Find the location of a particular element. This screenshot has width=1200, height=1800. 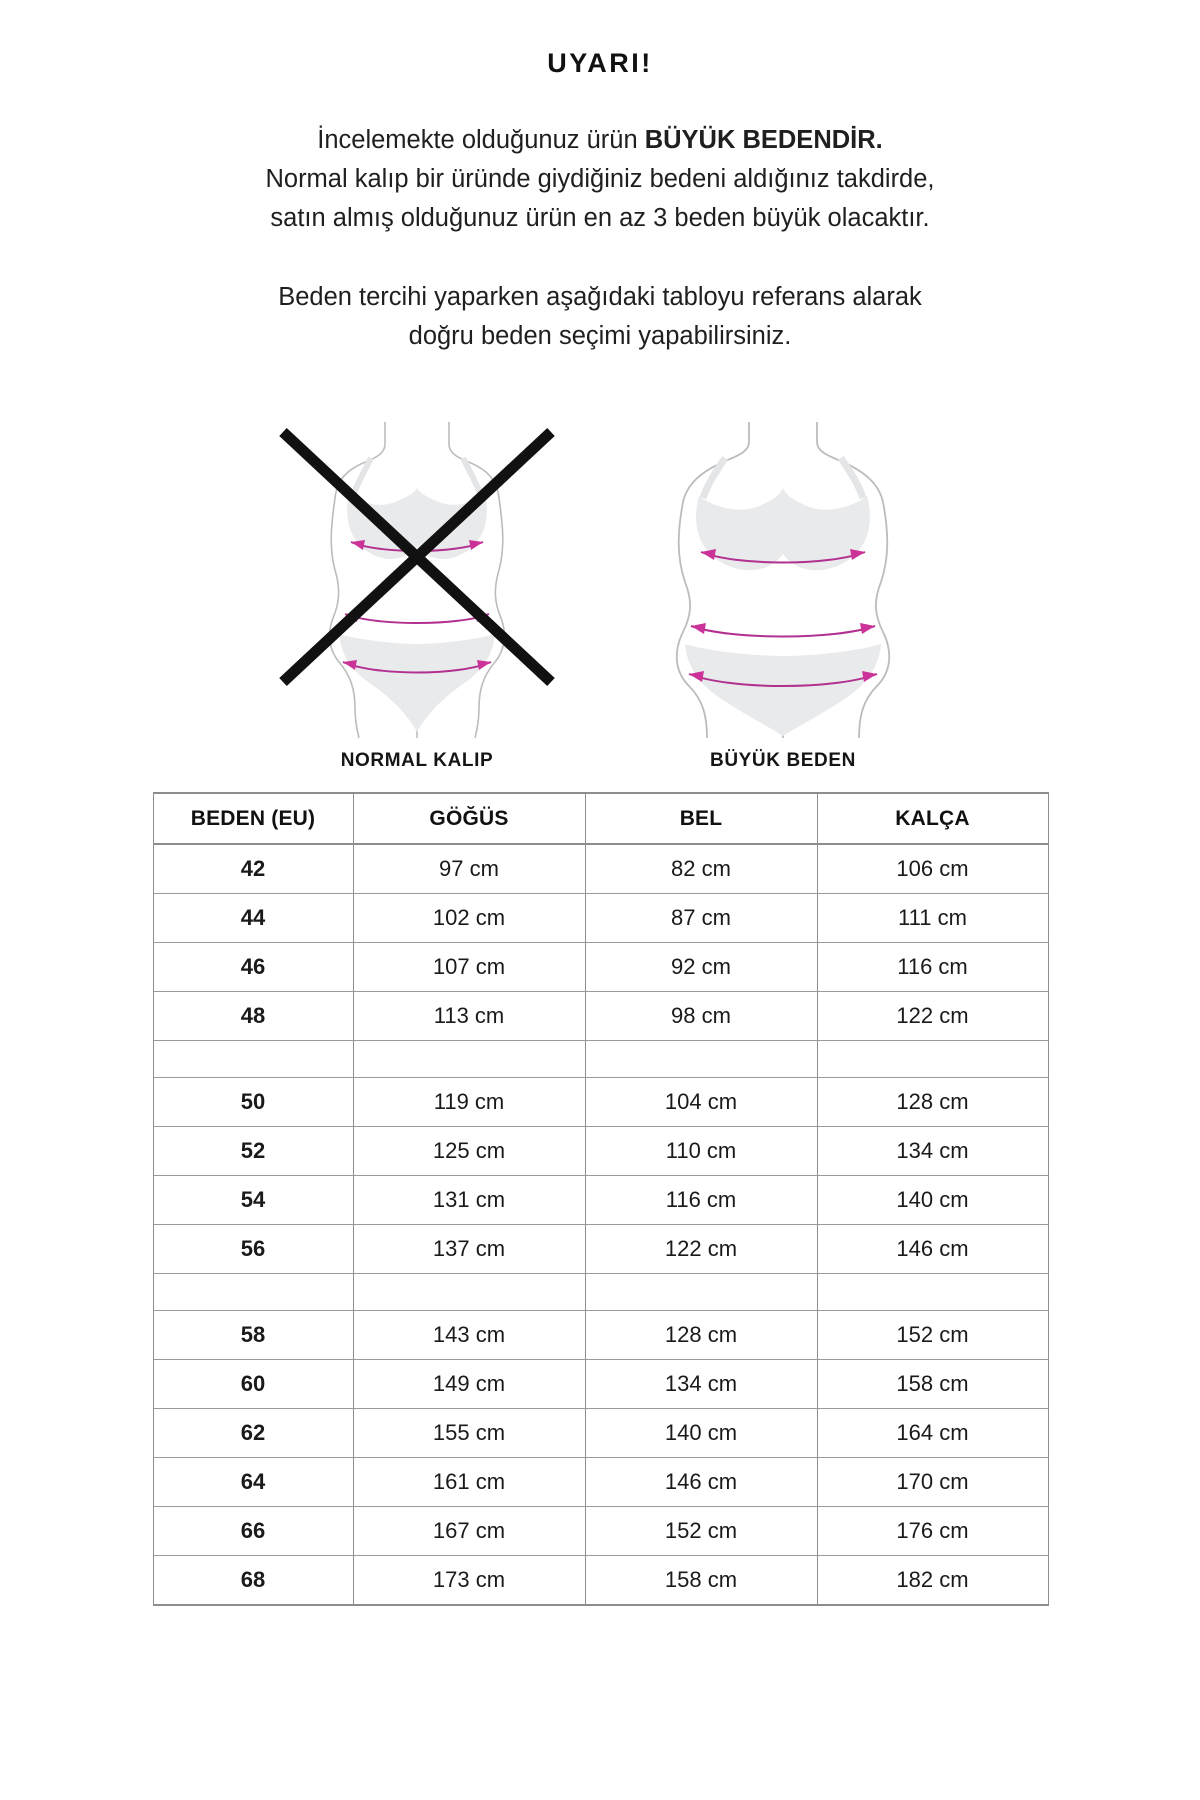

table-row: 44 102 cm 87 cm 111 cm is located at coordinates (600, 918).